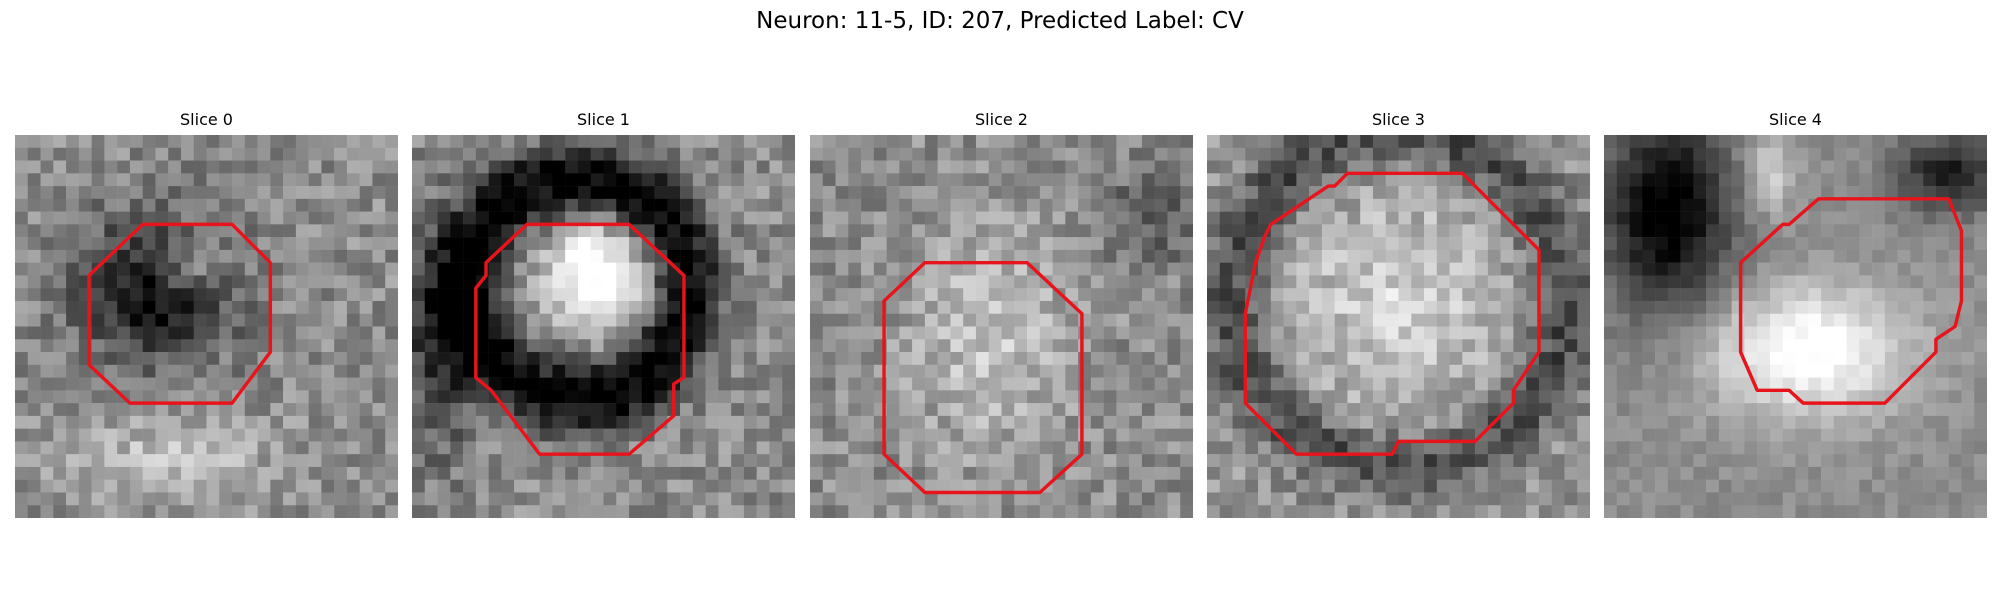 The width and height of the screenshot is (2000, 600). Describe the element at coordinates (1001, 119) in the screenshot. I see `panel-title: Slice 2` at that location.